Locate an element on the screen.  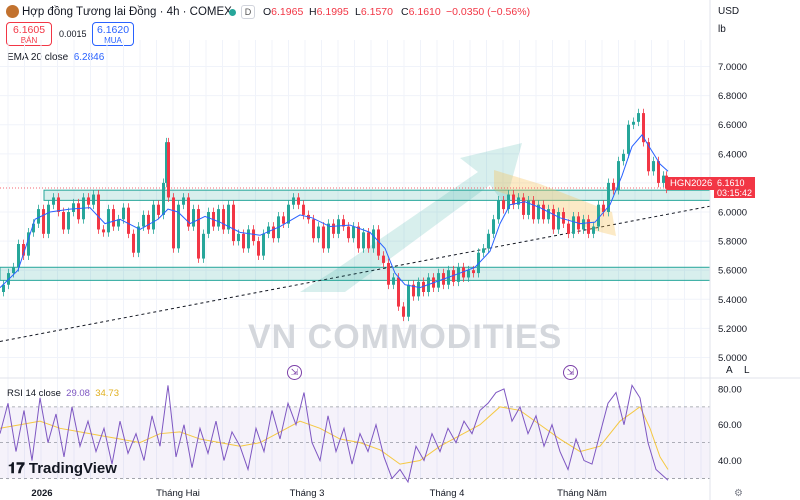
sell-button: 6.1605 BÁN is located at coordinates (29, 34).